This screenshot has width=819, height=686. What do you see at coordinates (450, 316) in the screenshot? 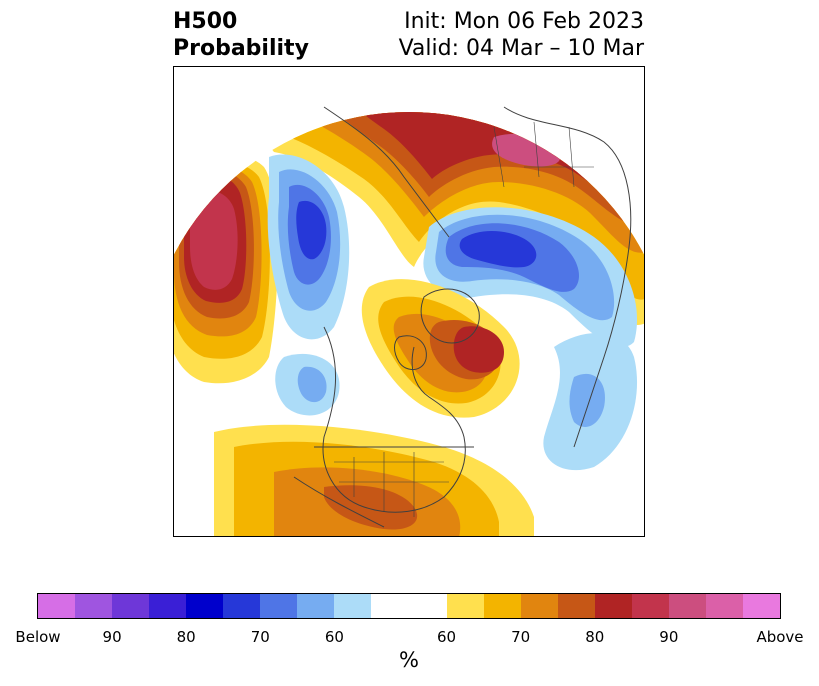
I see `coastline-greenland` at bounding box center [450, 316].